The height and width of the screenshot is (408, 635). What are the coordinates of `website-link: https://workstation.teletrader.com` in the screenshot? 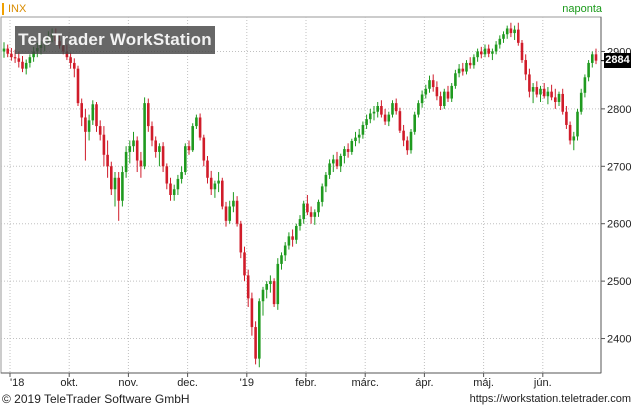 It's located at (550, 399).